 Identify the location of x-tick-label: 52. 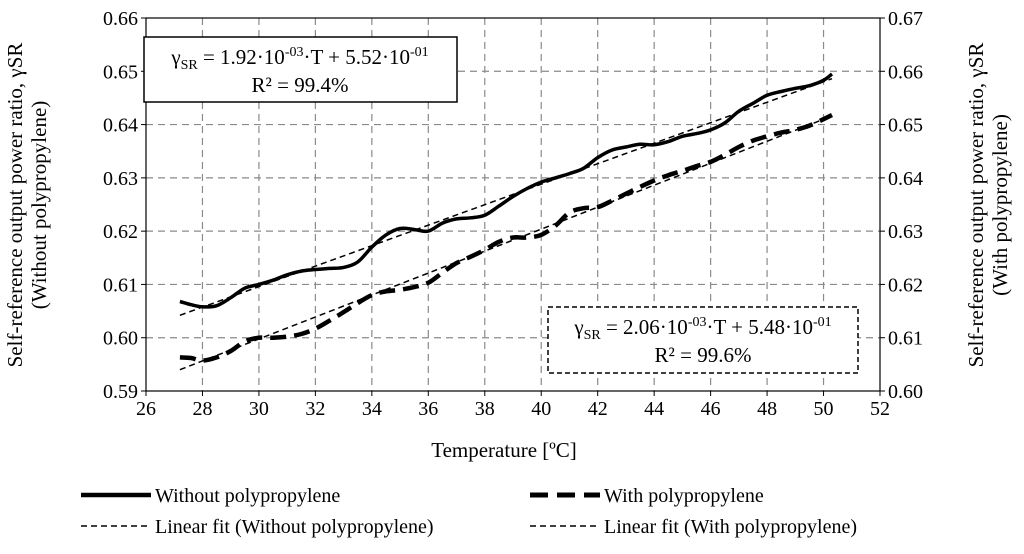
(880, 409).